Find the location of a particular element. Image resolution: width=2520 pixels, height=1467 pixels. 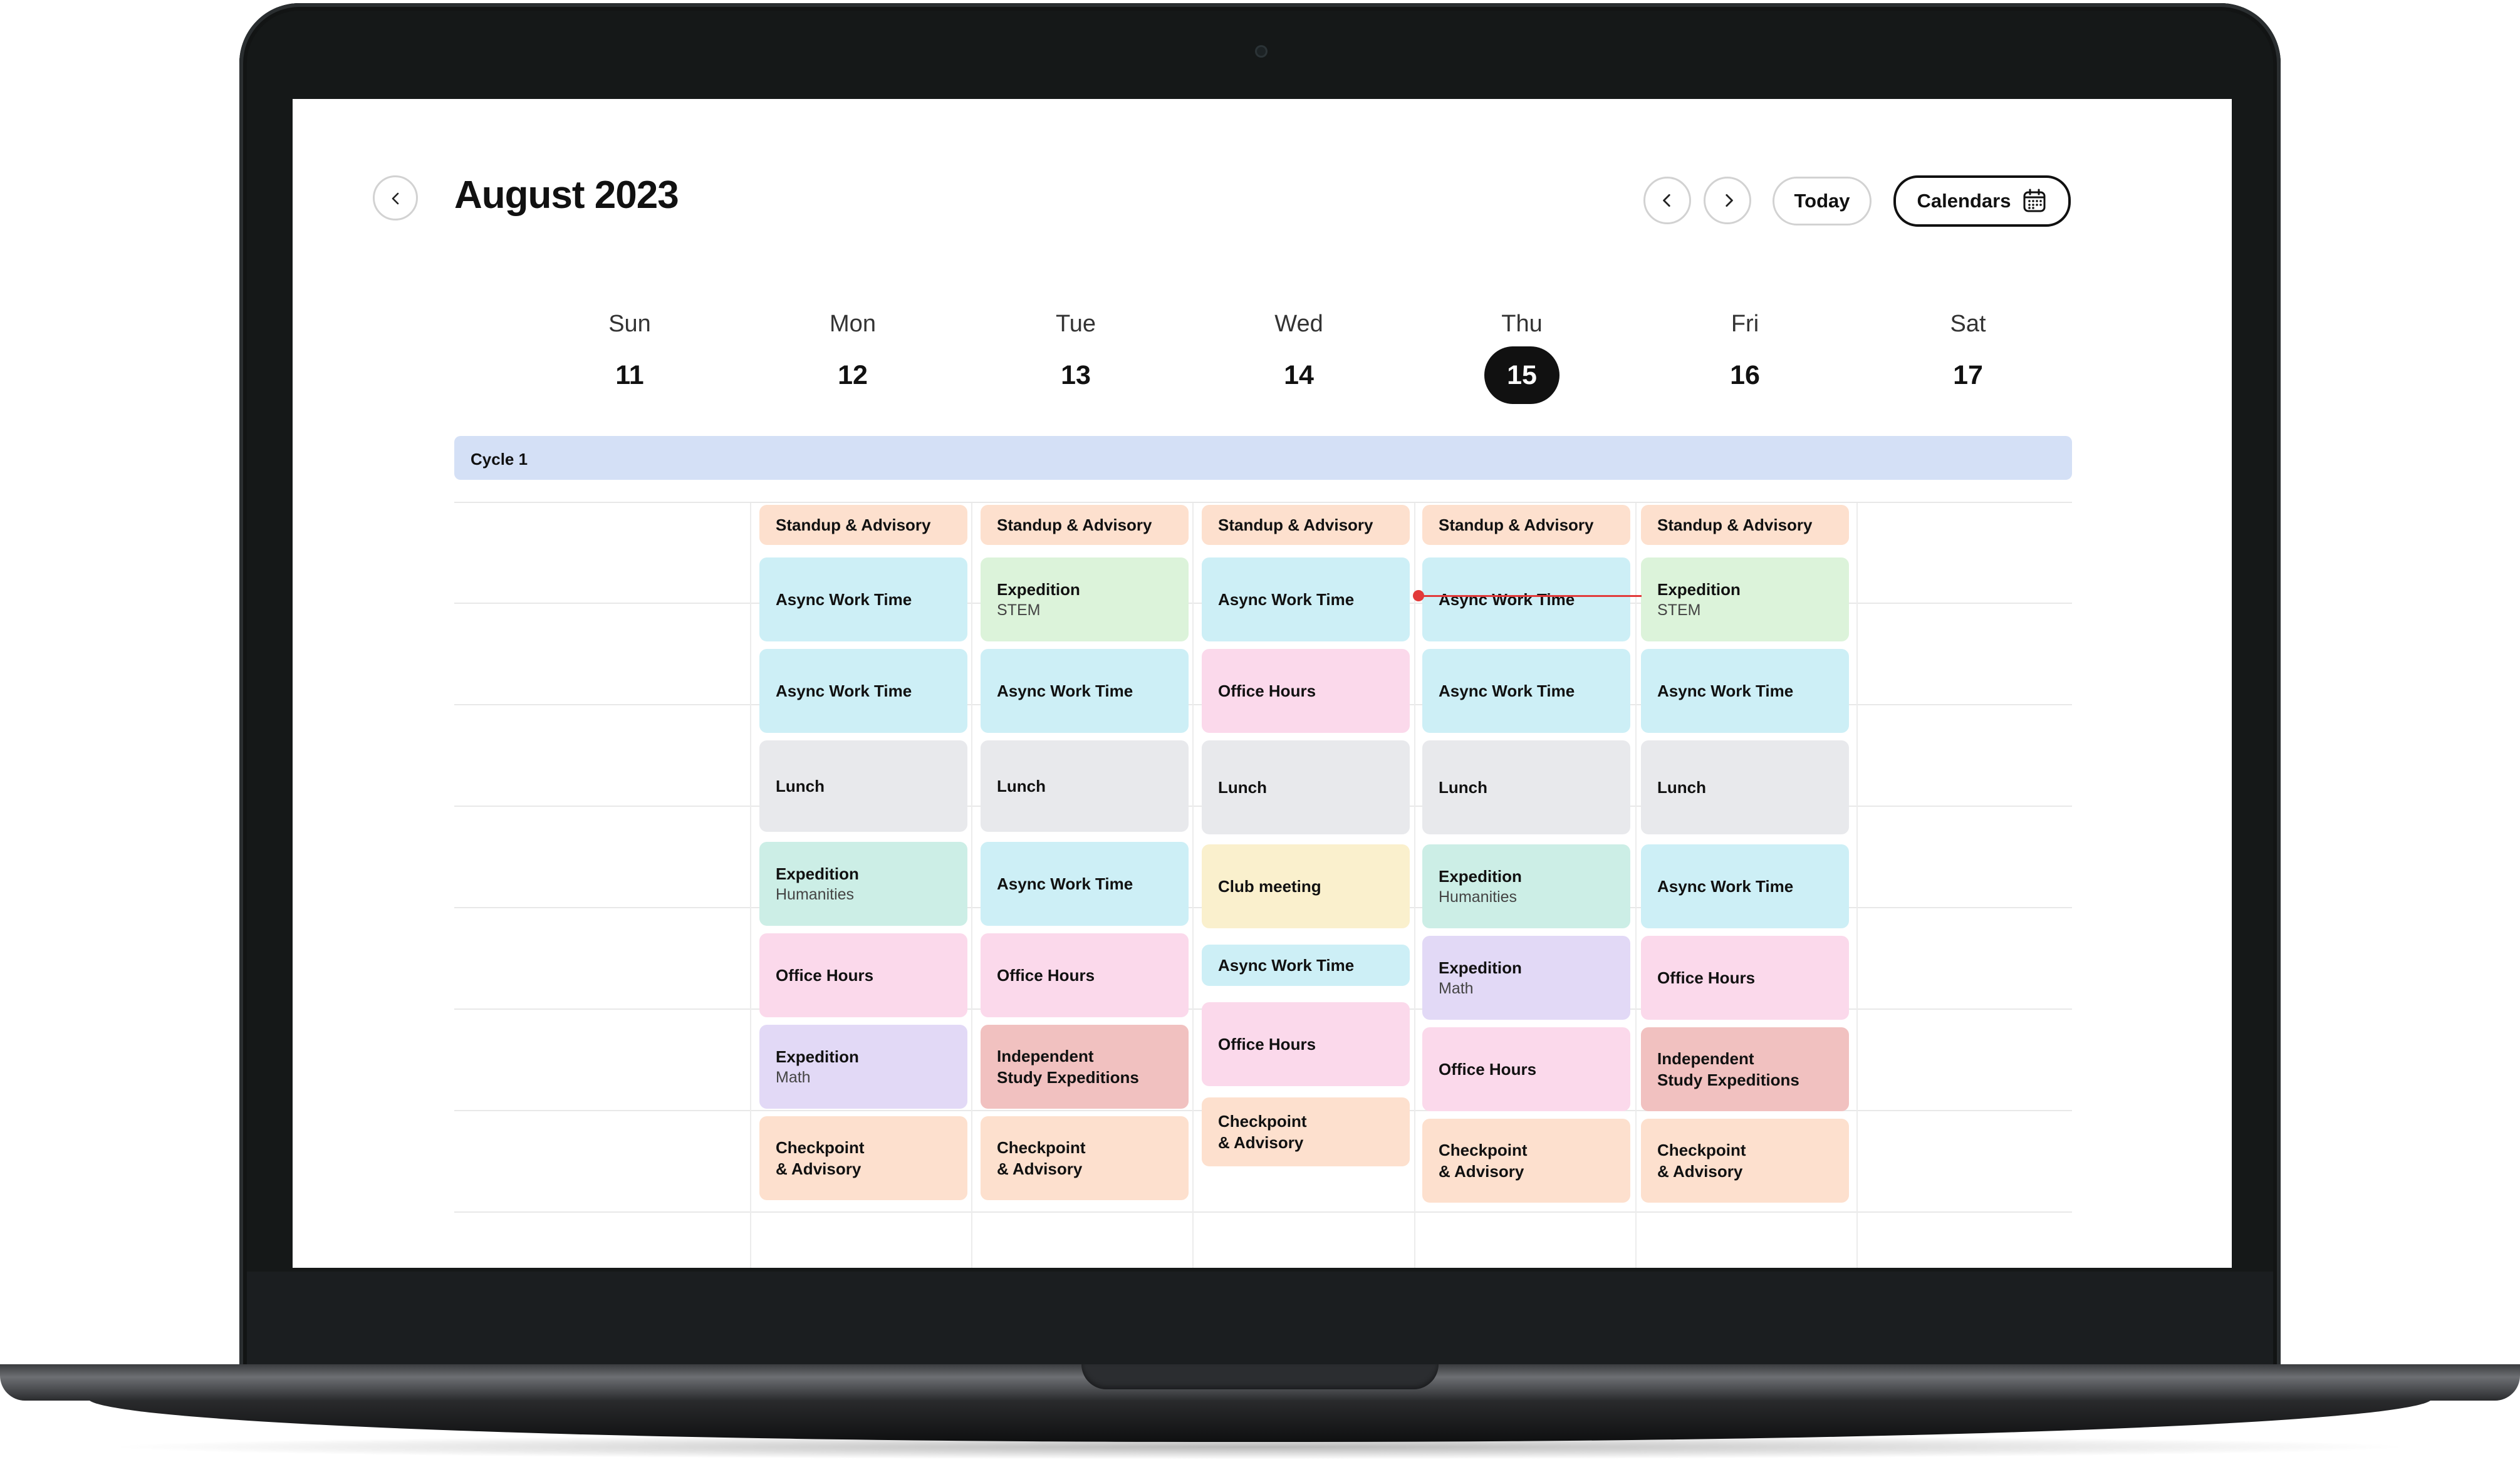

next-week-button is located at coordinates (1728, 200).